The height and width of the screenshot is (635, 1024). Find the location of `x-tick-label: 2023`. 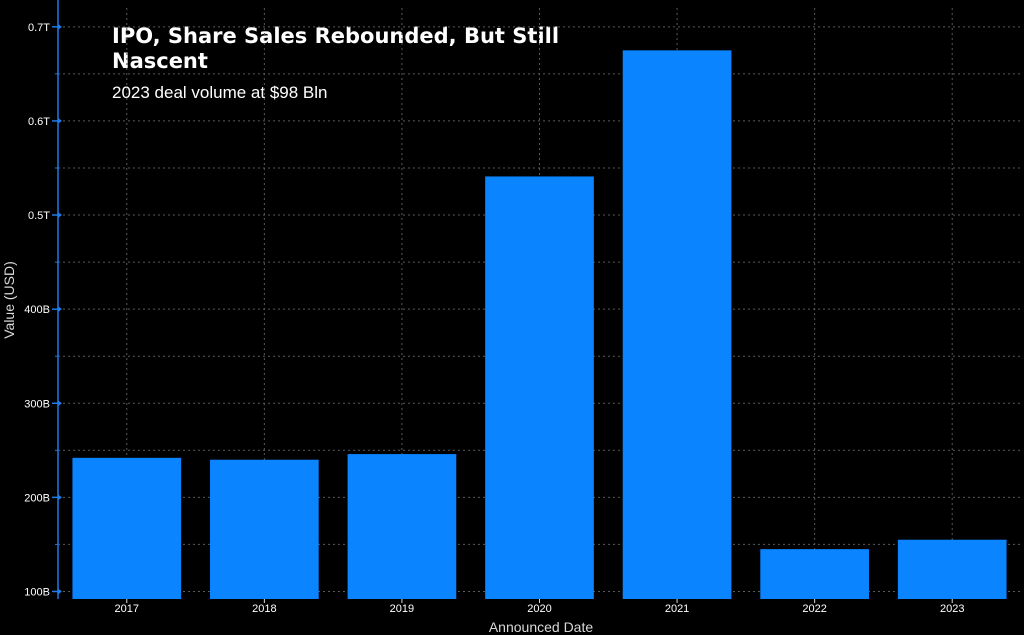

x-tick-label: 2023 is located at coordinates (952, 609).